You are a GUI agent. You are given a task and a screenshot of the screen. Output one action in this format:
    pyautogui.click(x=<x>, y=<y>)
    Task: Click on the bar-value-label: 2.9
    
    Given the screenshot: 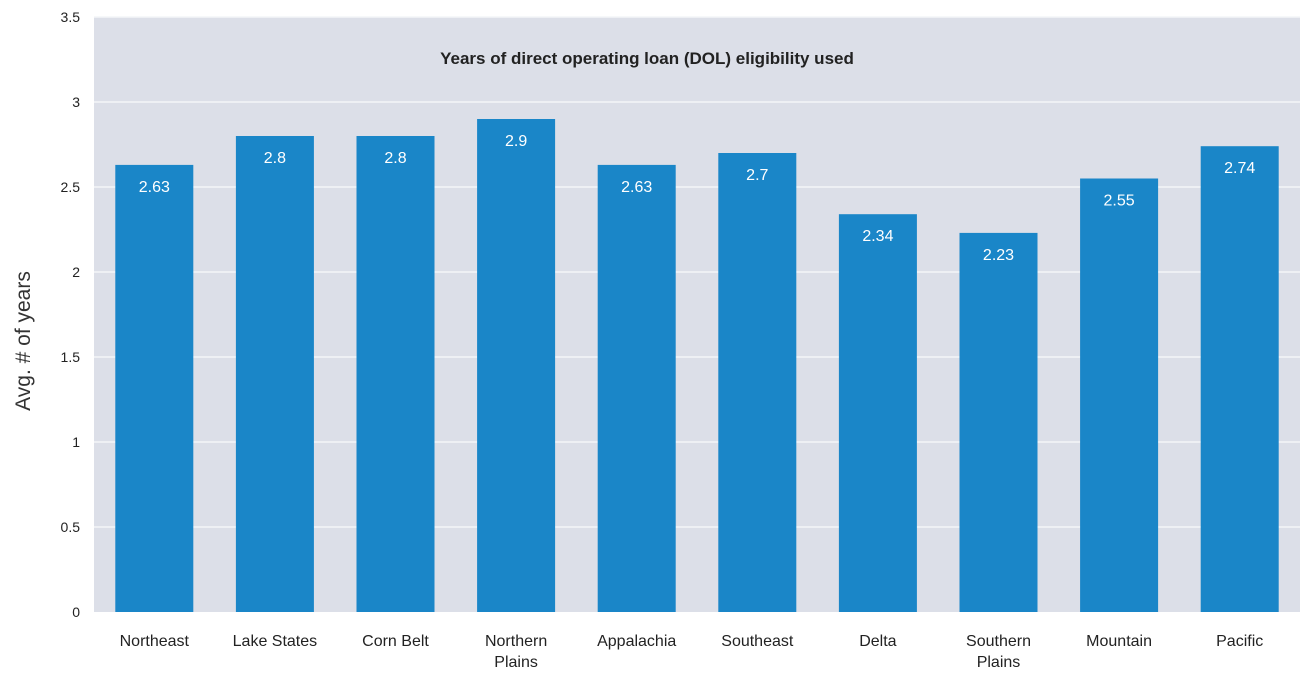 What is the action you would take?
    pyautogui.click(x=516, y=141)
    